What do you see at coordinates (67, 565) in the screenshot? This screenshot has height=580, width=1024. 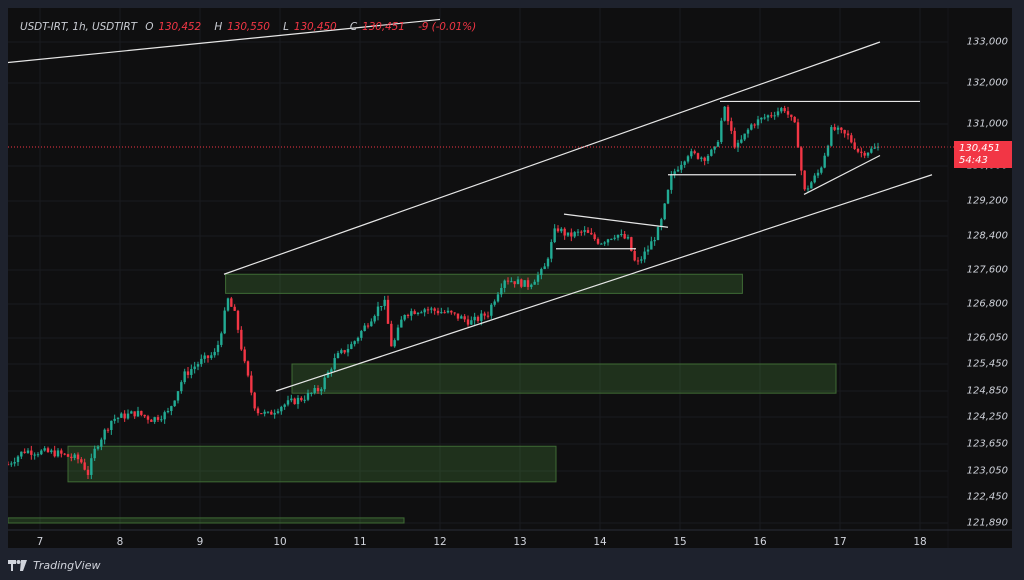 I see `brand-name: TradingView` at bounding box center [67, 565].